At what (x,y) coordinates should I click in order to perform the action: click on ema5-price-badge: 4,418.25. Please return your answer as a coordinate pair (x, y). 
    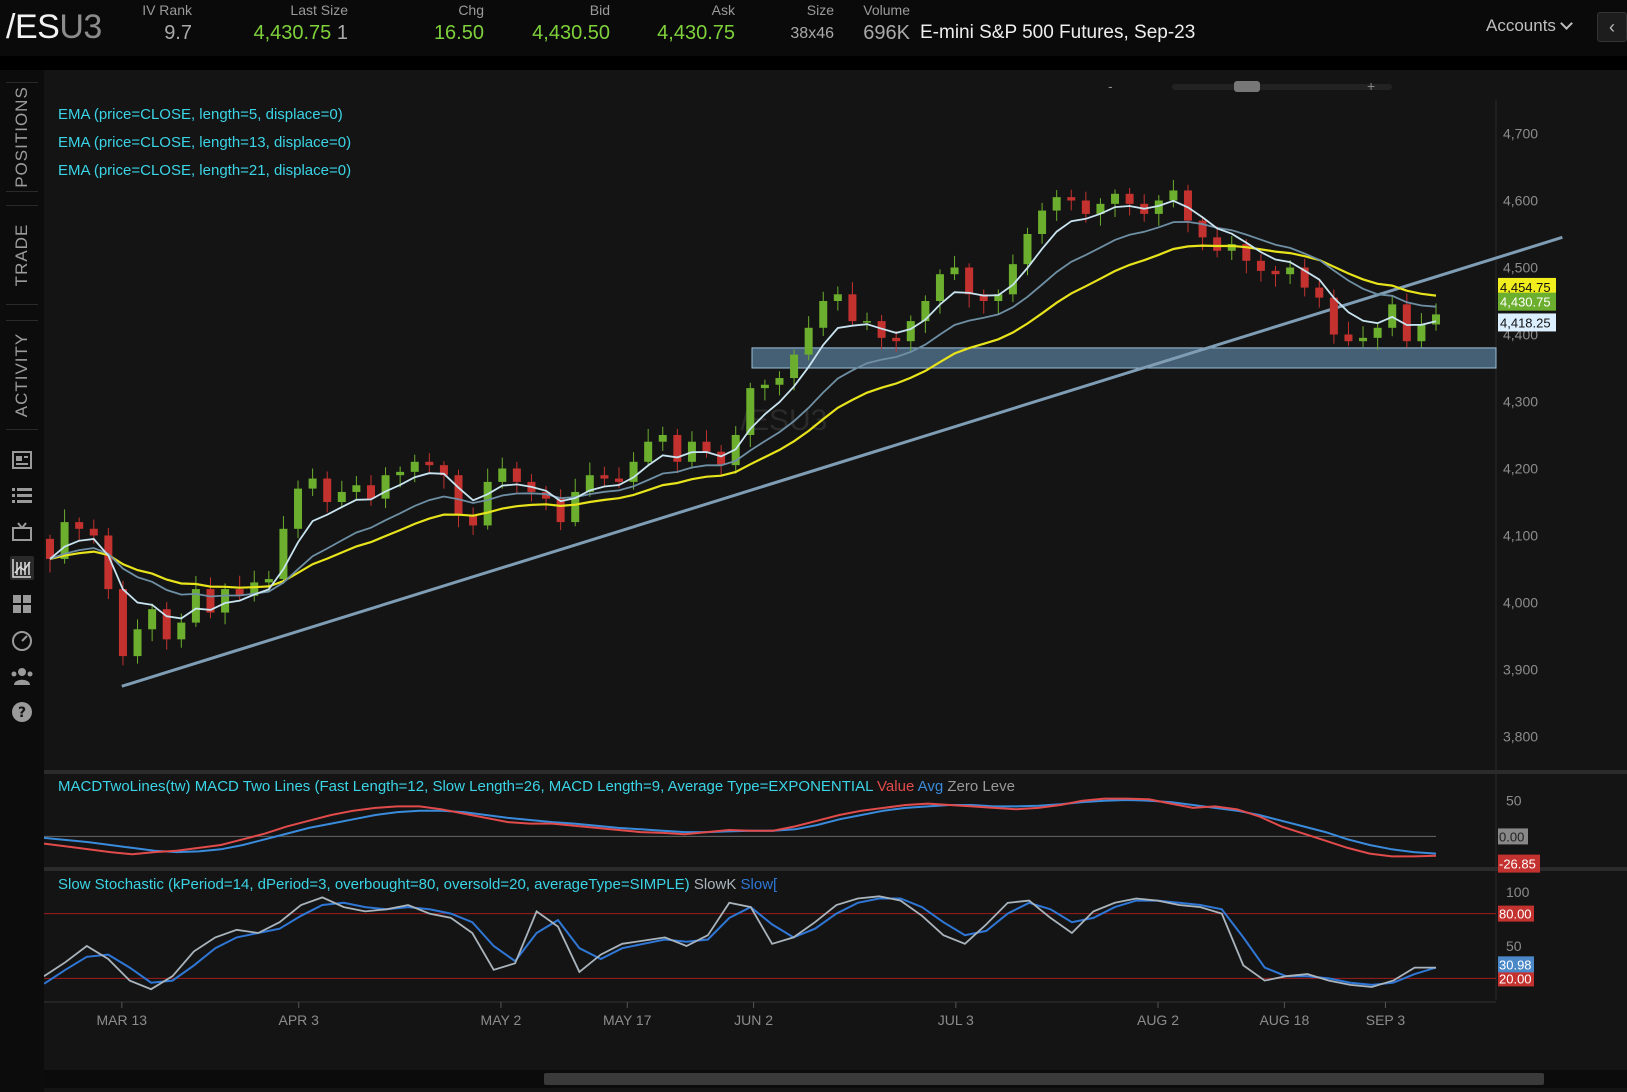
    Looking at the image, I should click on (1525, 322).